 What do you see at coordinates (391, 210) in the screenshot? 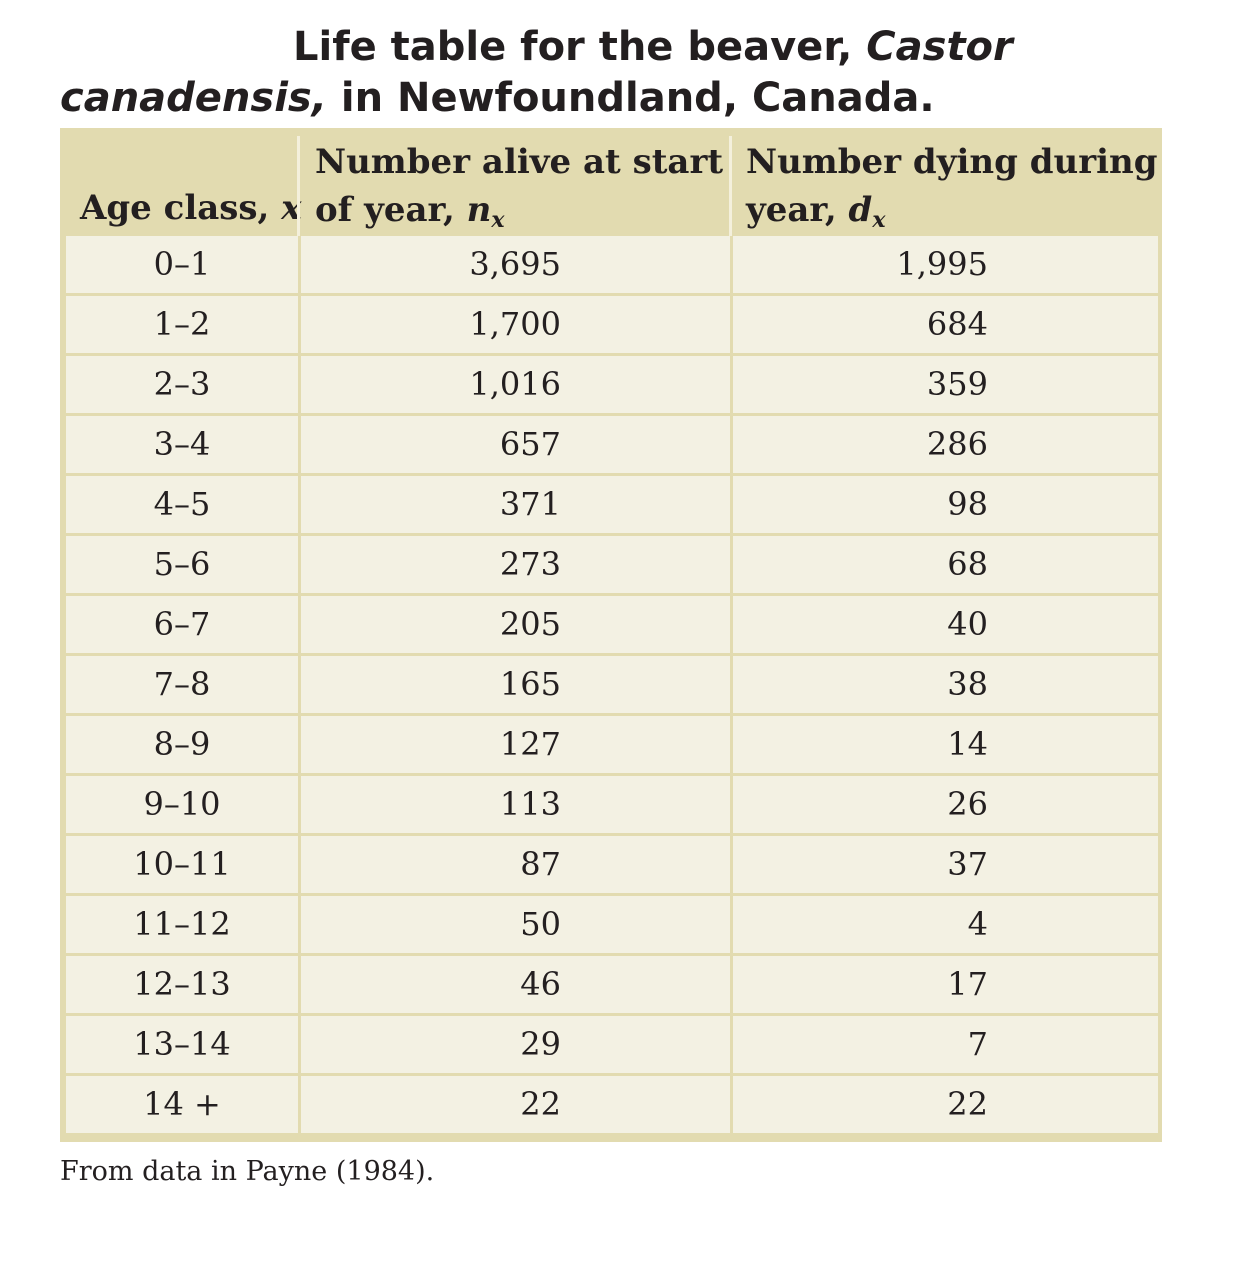
I see `header-alive-line2: of year,` at bounding box center [391, 210].